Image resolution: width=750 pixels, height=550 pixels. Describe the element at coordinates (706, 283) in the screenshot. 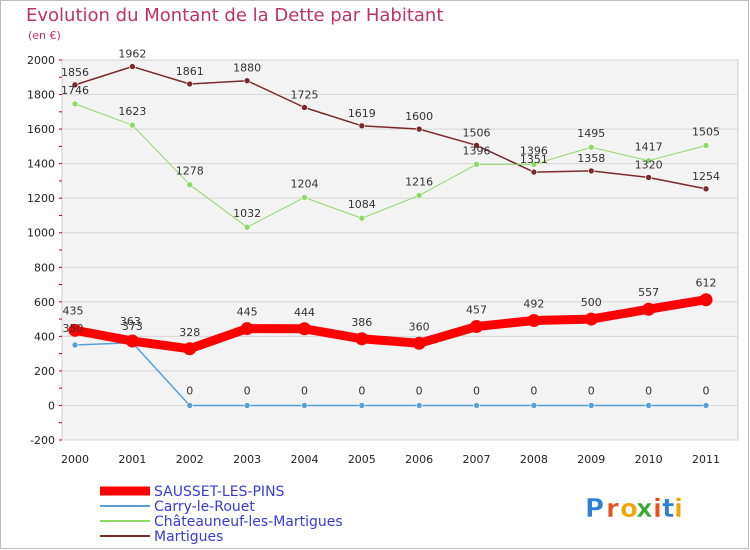

I see `data-label: 612` at that location.